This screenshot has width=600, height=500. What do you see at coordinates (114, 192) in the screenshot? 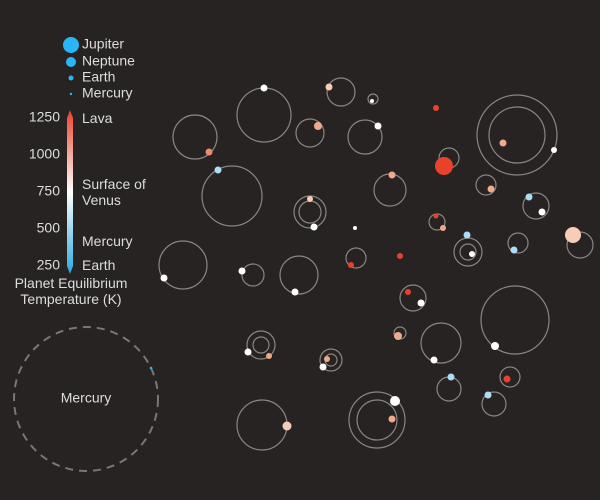
I see `colorbar-annotation: Surface of Venus` at bounding box center [114, 192].